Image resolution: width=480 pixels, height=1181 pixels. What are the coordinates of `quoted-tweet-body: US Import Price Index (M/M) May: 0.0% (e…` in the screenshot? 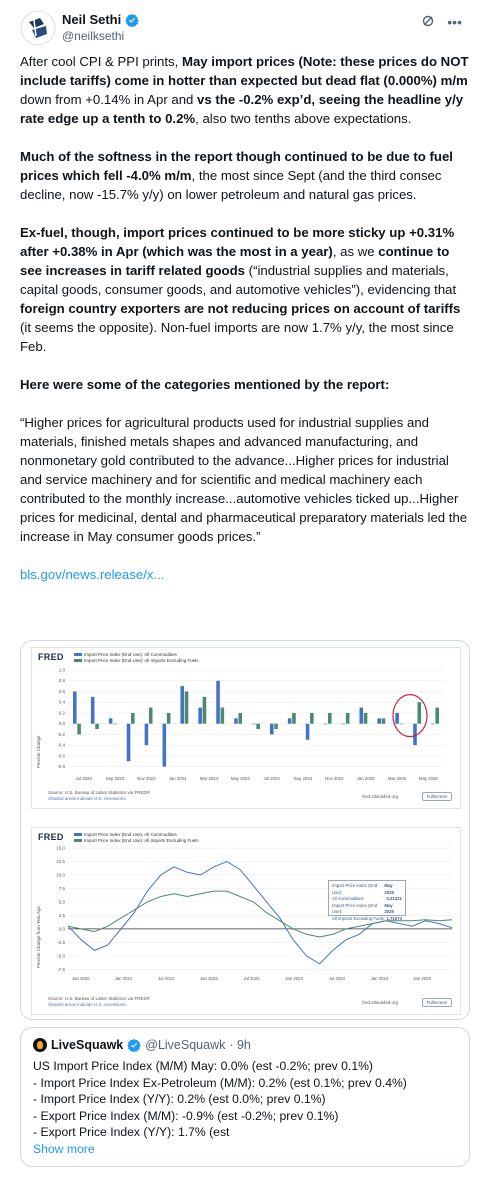 It's located at (245, 1107).